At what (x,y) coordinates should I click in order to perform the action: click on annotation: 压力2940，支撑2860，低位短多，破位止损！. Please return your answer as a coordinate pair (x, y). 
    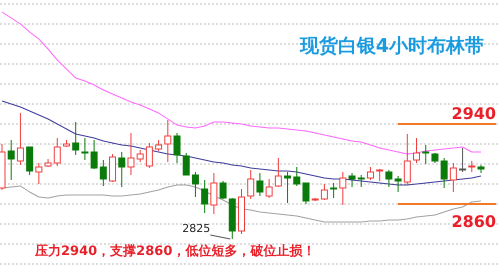
    Looking at the image, I should click on (175, 251).